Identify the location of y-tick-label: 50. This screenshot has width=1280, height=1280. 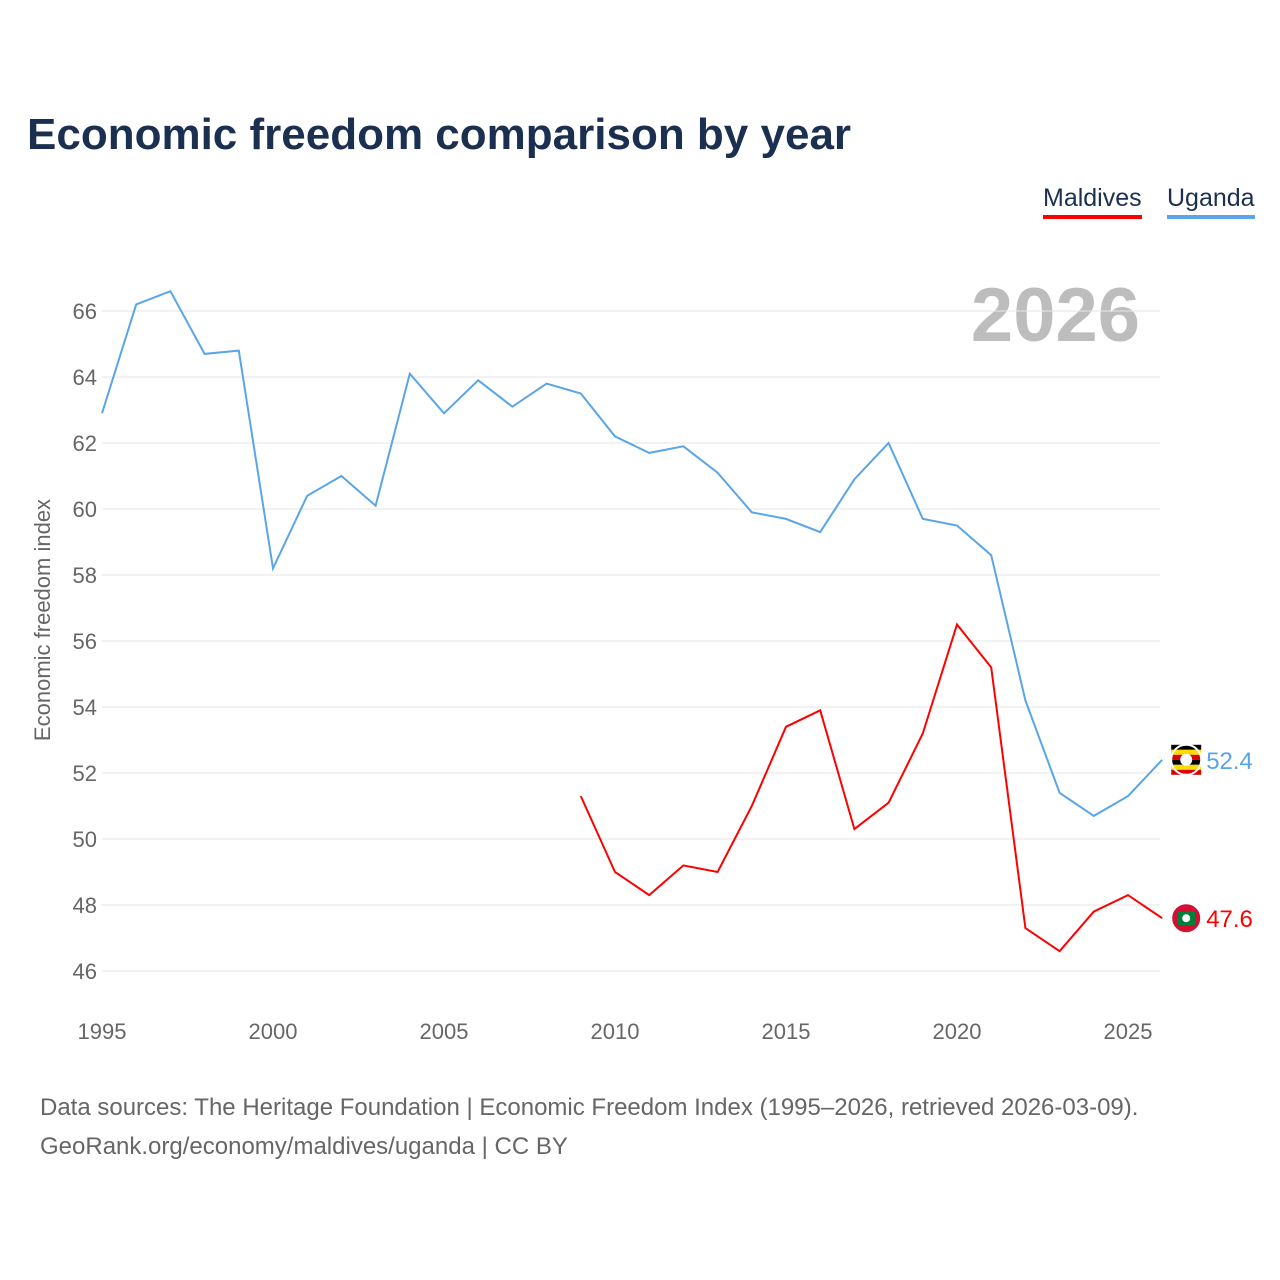
(85, 839).